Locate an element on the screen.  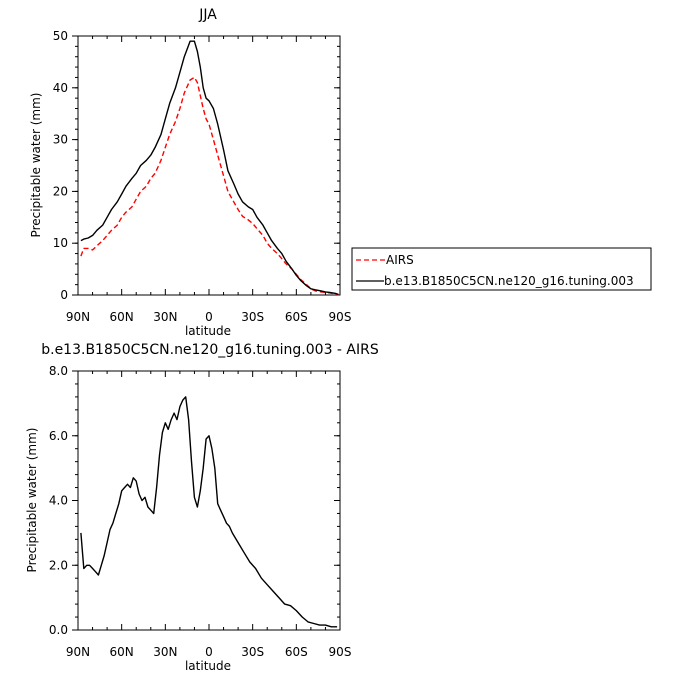
top-y-tick-label: 50 is located at coordinates (60, 36).